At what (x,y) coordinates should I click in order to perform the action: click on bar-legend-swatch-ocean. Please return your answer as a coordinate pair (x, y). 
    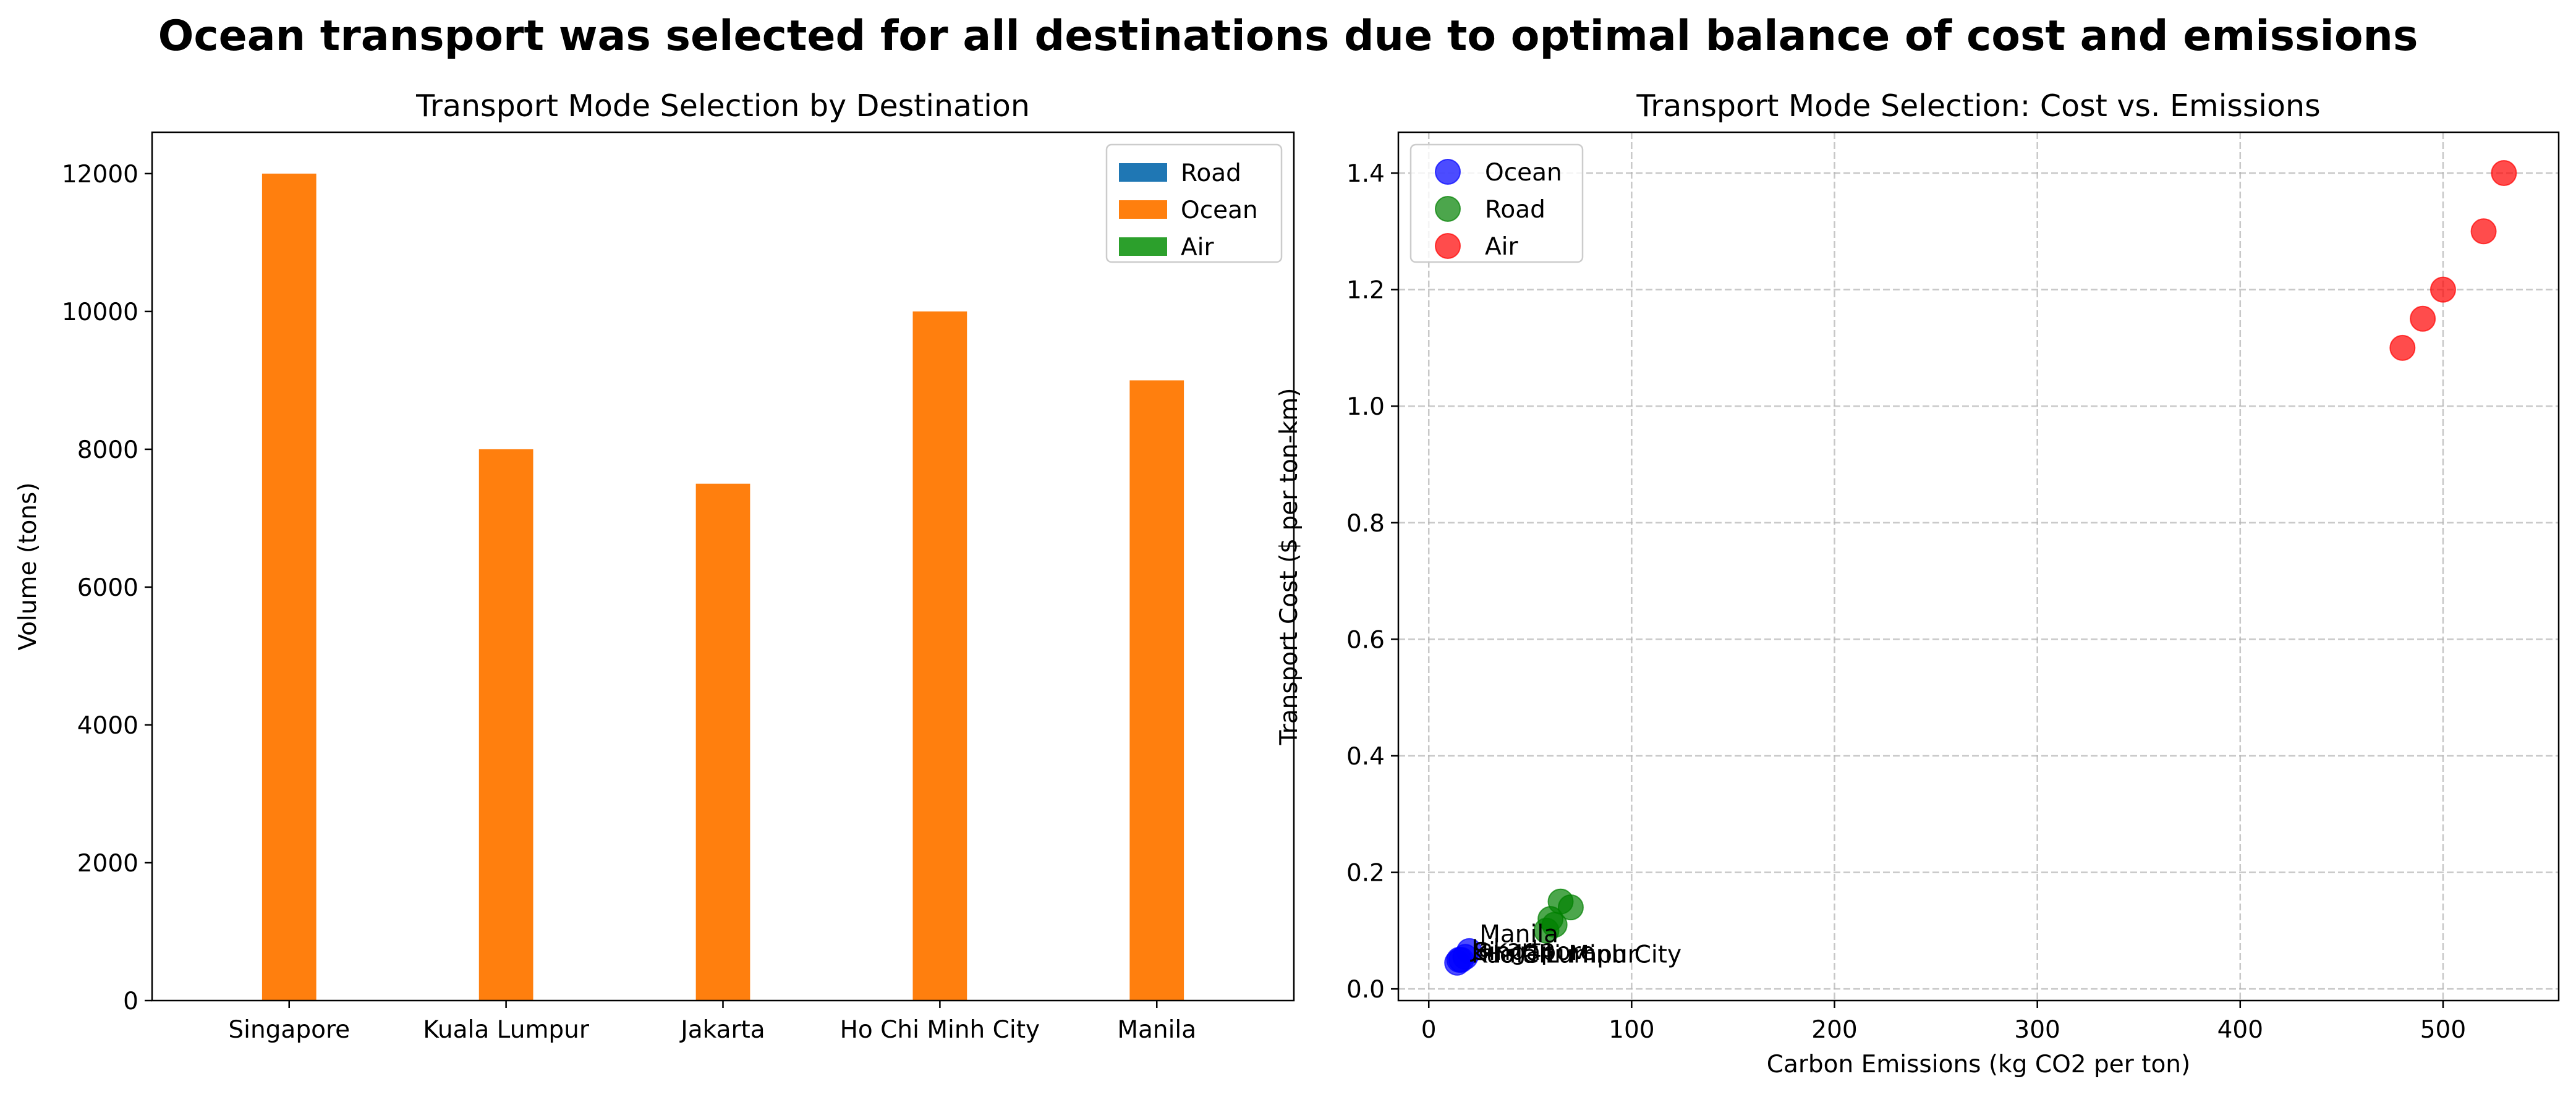
    Looking at the image, I should click on (1143, 210).